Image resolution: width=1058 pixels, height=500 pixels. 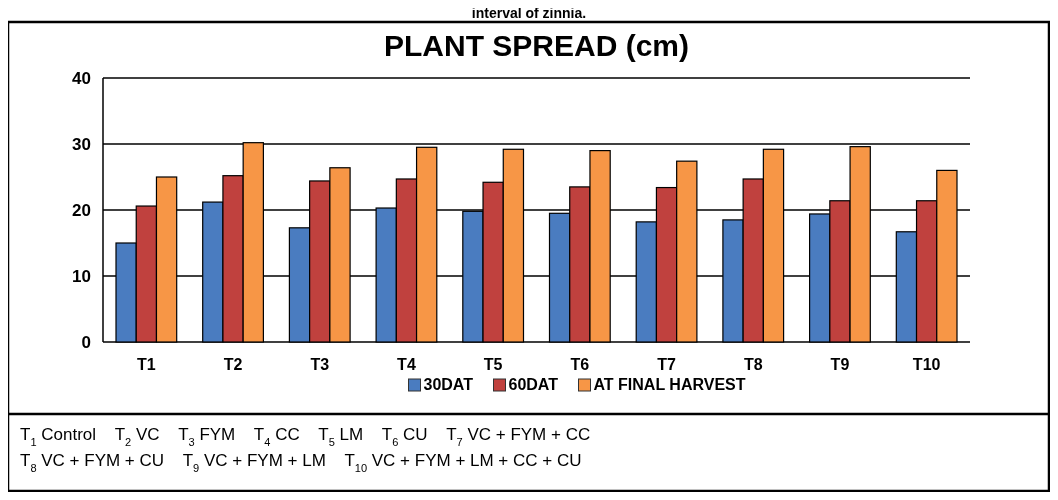 What do you see at coordinates (81, 276) in the screenshot?
I see `y-tick-label: 10` at bounding box center [81, 276].